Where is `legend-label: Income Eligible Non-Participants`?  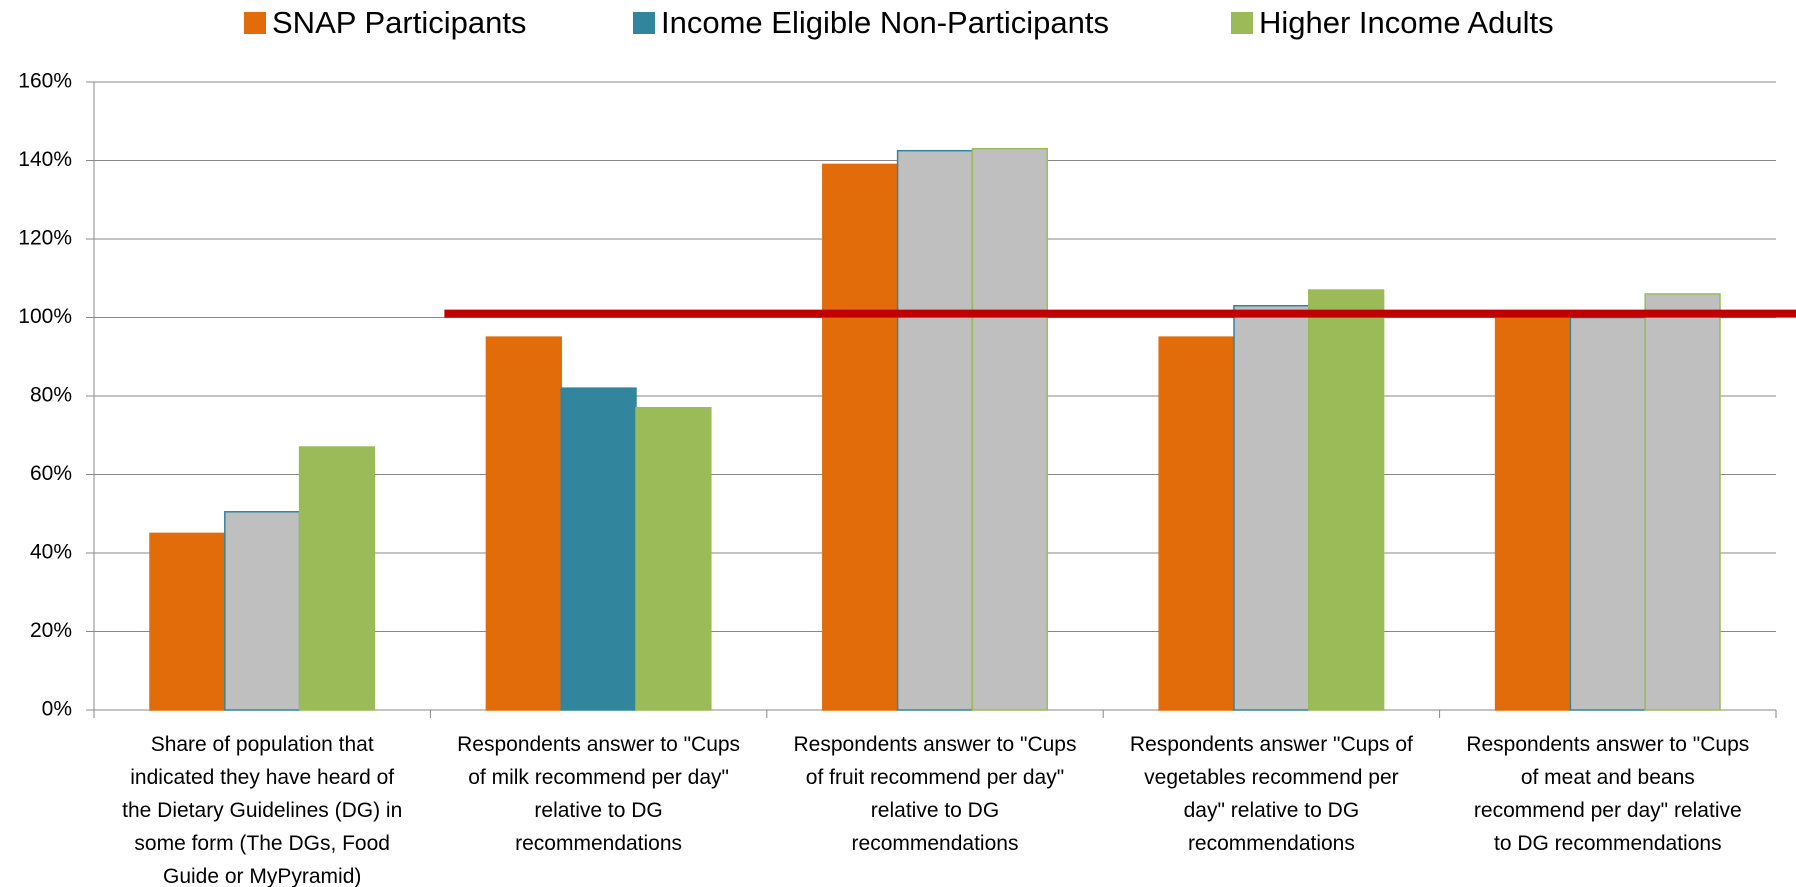
legend-label: Income Eligible Non-Participants is located at coordinates (885, 22).